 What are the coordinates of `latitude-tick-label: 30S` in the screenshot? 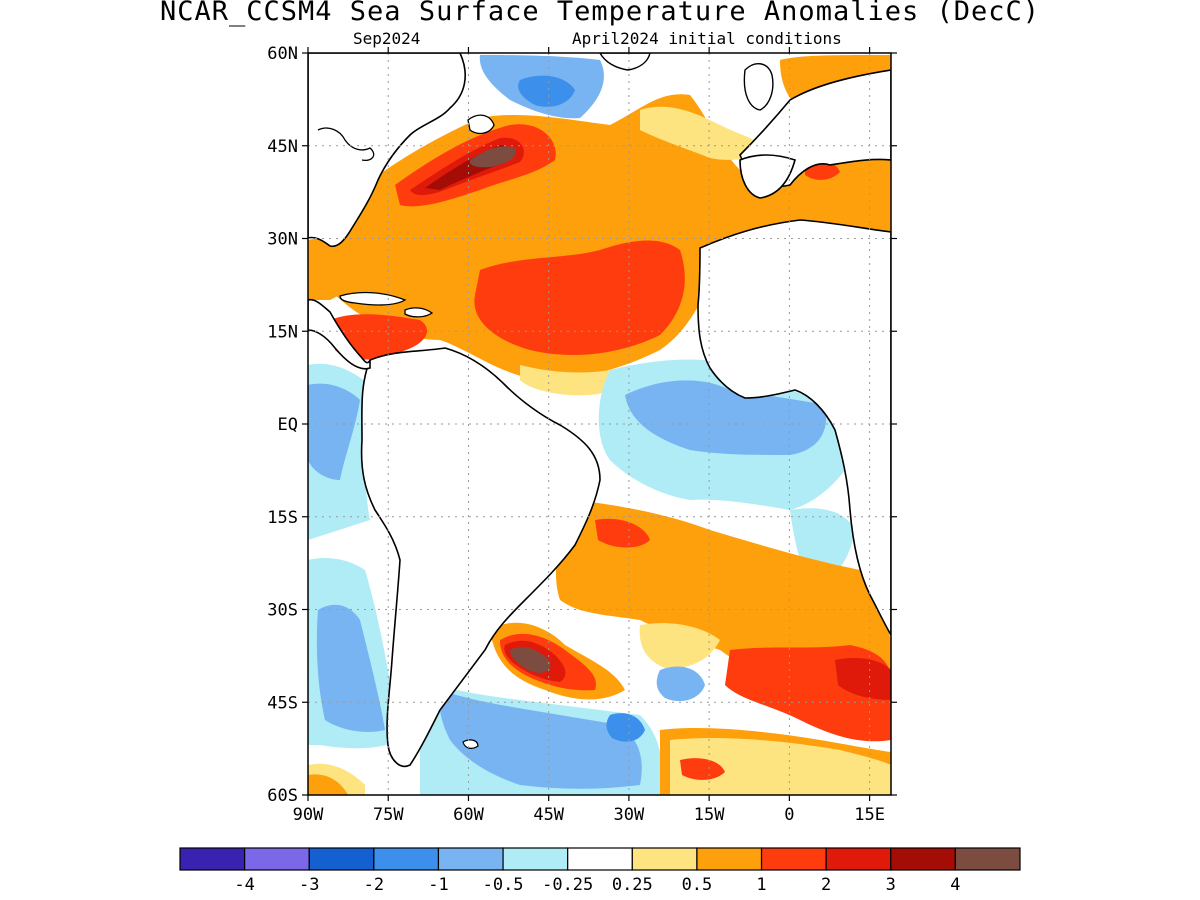 It's located at (282, 611).